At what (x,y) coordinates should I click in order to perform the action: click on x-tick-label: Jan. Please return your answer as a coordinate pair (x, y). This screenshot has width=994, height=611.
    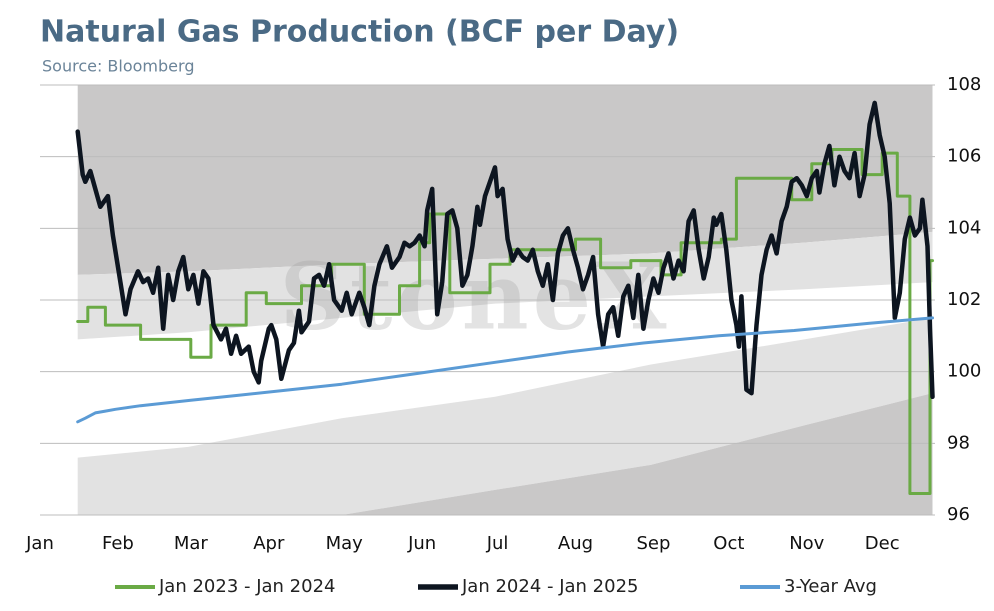
    Looking at the image, I should click on (39, 543).